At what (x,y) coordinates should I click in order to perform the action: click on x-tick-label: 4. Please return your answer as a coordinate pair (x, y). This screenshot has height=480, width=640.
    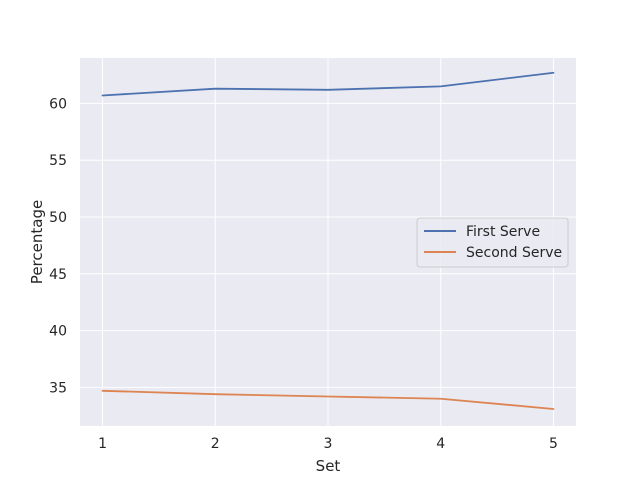
    Looking at the image, I should click on (440, 444).